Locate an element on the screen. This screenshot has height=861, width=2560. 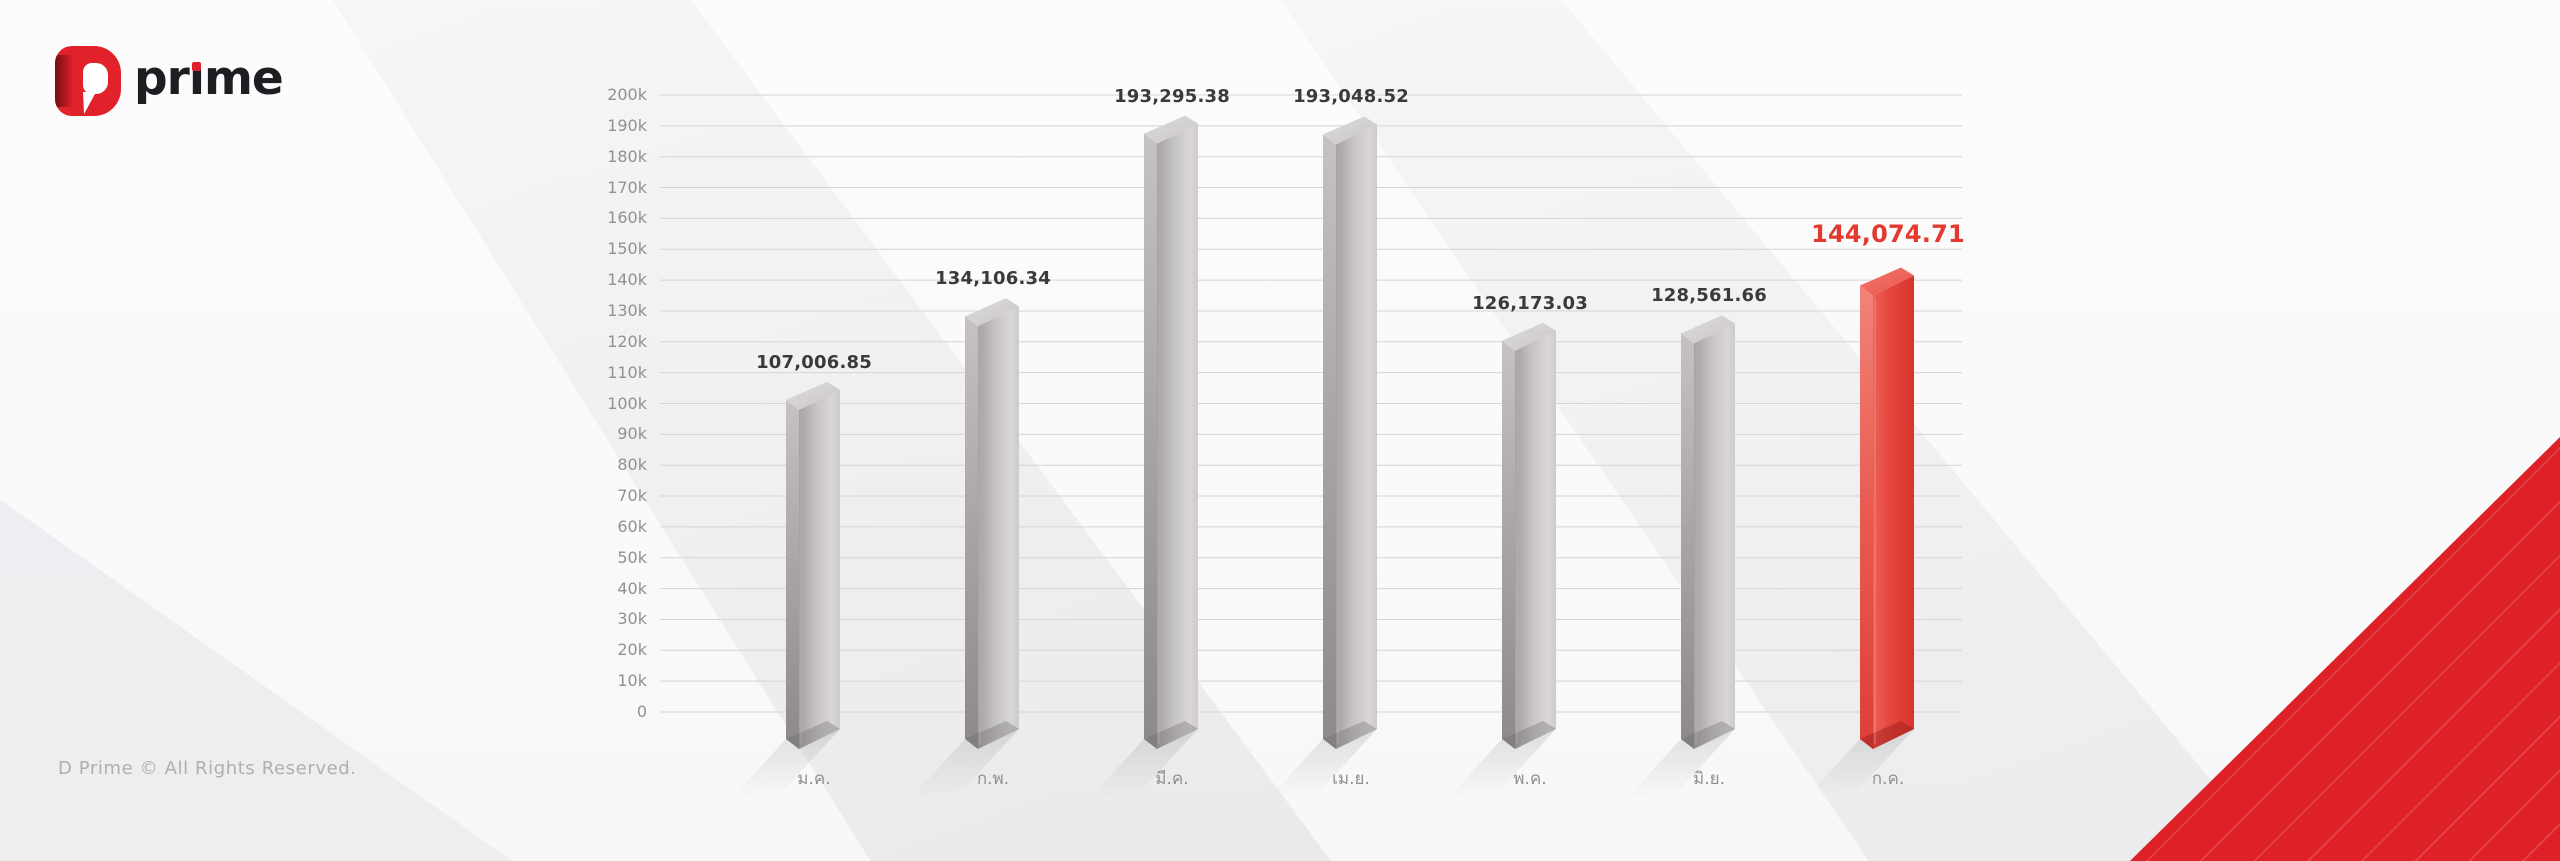
x-axis-tick-label: พ.ค. is located at coordinates (1530, 779).